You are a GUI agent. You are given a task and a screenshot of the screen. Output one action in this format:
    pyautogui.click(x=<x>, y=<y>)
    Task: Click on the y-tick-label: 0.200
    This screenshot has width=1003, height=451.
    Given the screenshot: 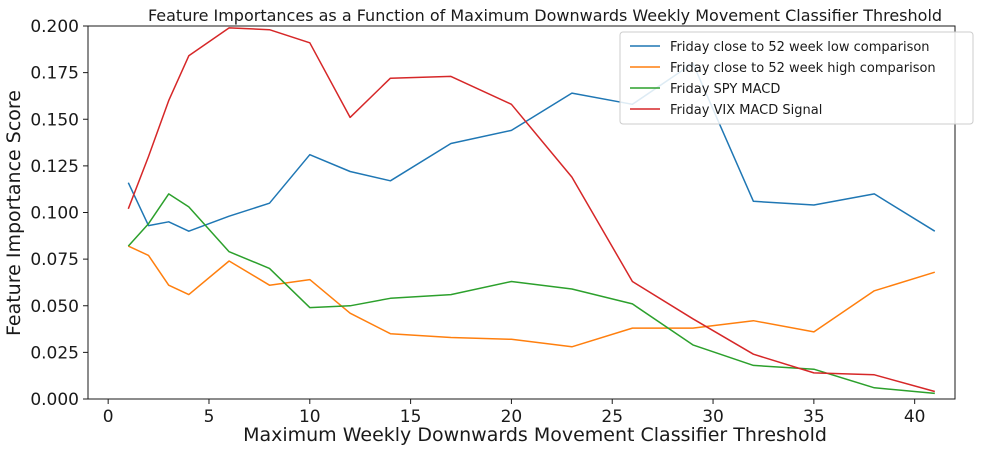 What is the action you would take?
    pyautogui.click(x=54, y=27)
    